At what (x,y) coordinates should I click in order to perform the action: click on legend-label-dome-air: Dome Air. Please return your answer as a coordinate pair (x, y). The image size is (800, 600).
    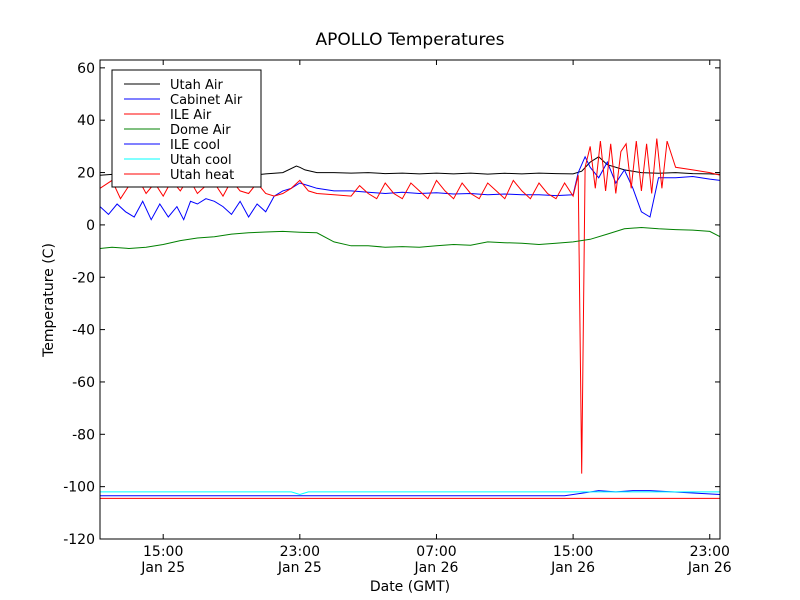
    Looking at the image, I should click on (200, 130).